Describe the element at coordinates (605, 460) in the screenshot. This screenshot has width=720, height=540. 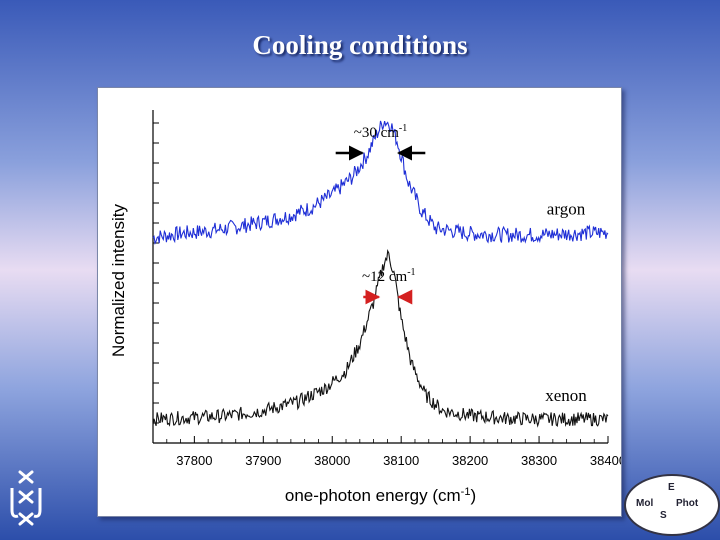
I see `x-tick-label: 38400` at that location.